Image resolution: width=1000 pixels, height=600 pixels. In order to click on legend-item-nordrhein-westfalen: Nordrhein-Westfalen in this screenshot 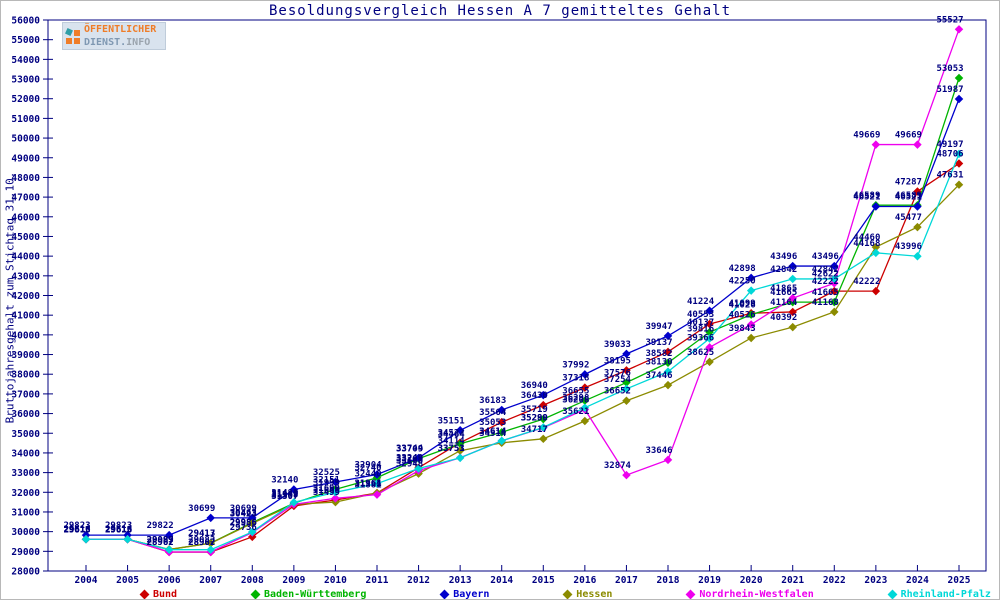, I will do `click(749, 594)`.